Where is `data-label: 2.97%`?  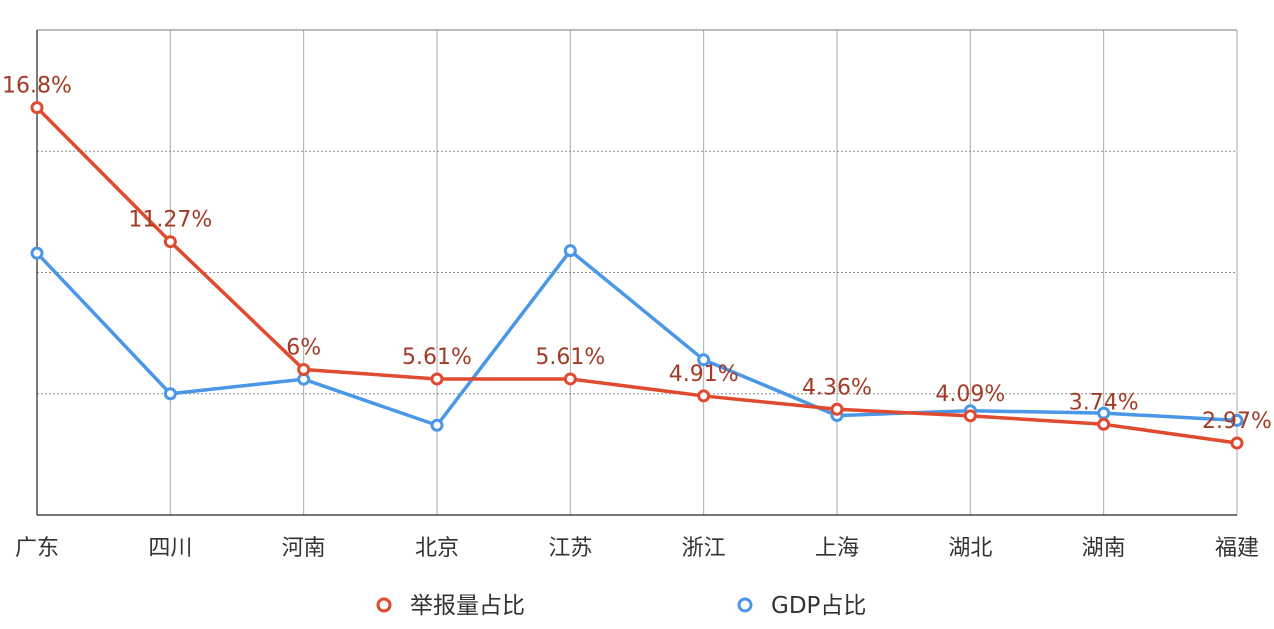
data-label: 2.97% is located at coordinates (1237, 421).